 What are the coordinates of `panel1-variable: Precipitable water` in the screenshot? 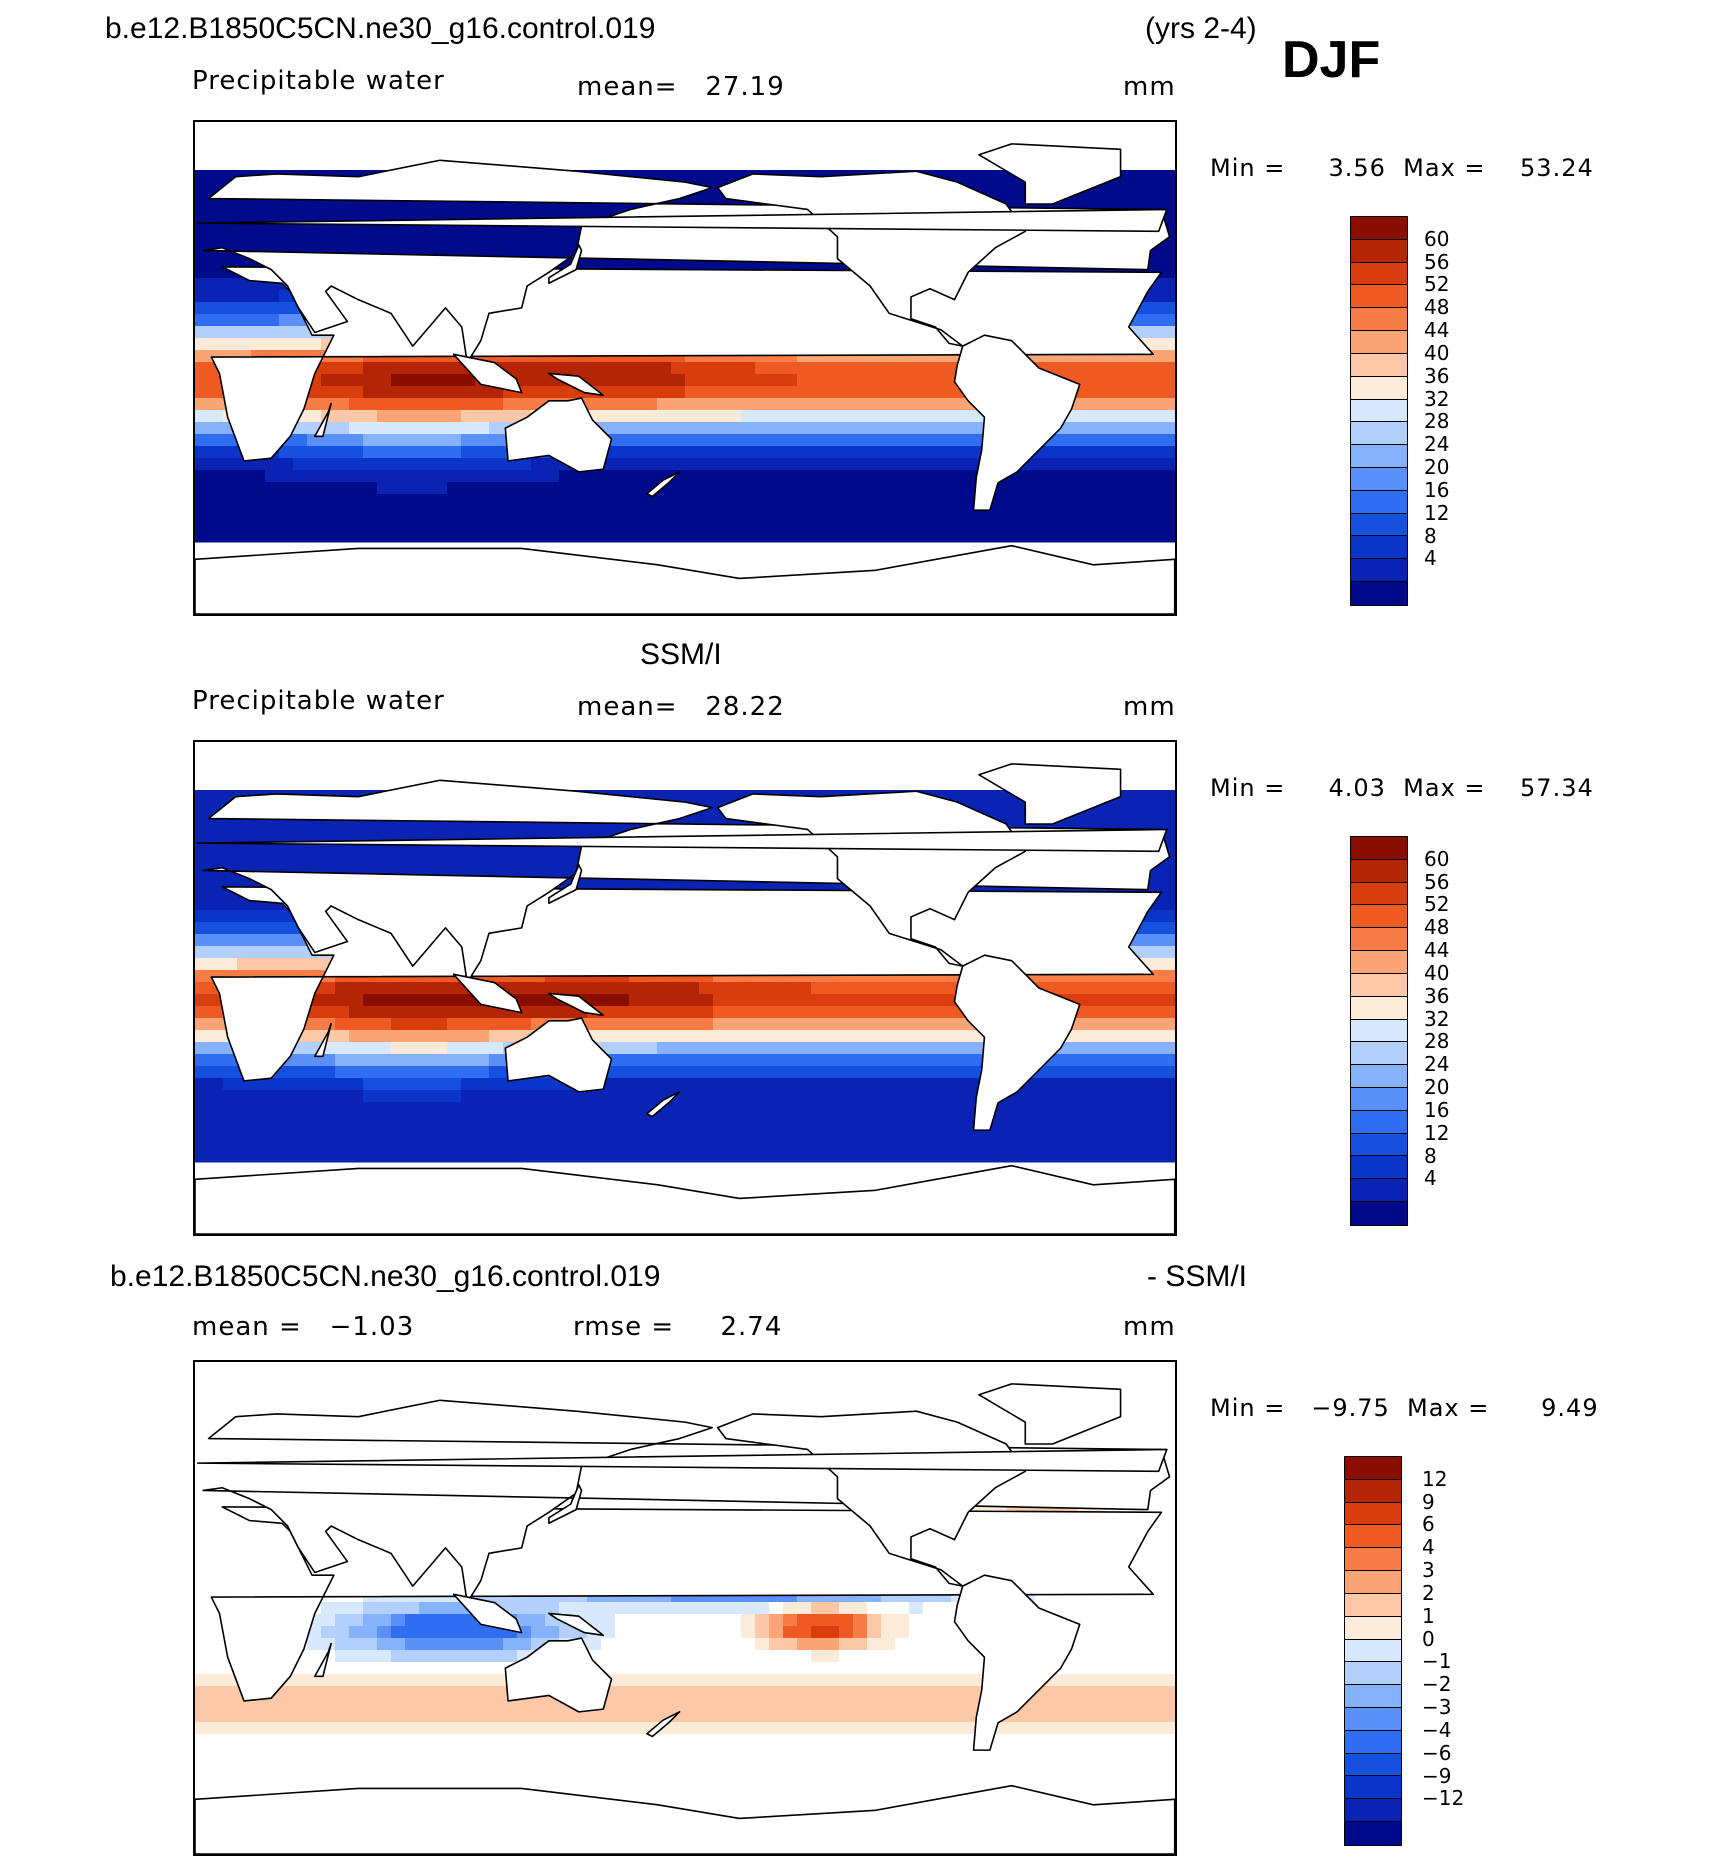 It's located at (318, 81).